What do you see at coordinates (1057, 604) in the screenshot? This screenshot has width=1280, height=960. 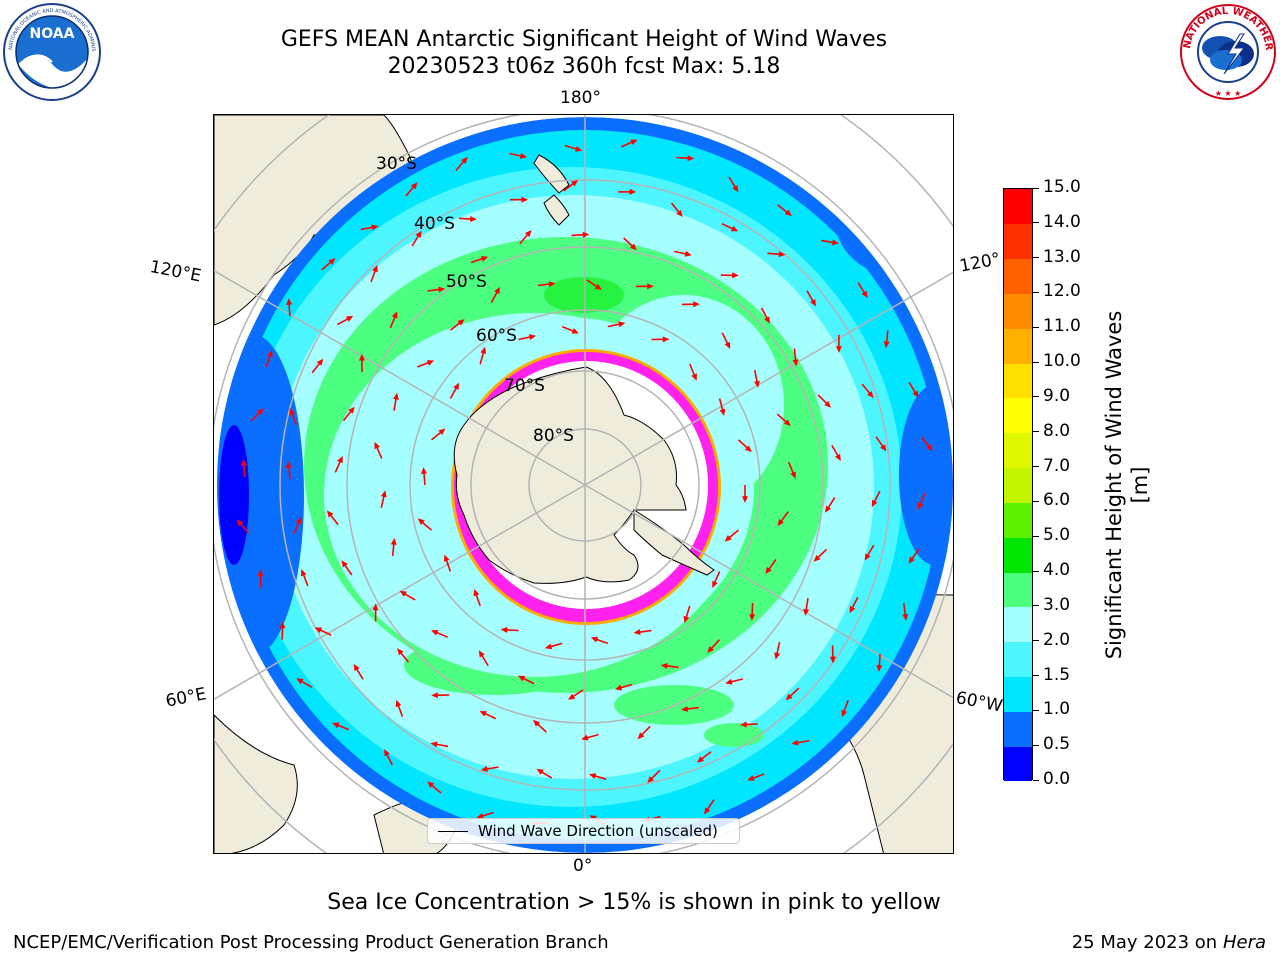 I see `colorbar-tick-label: 3.0` at bounding box center [1057, 604].